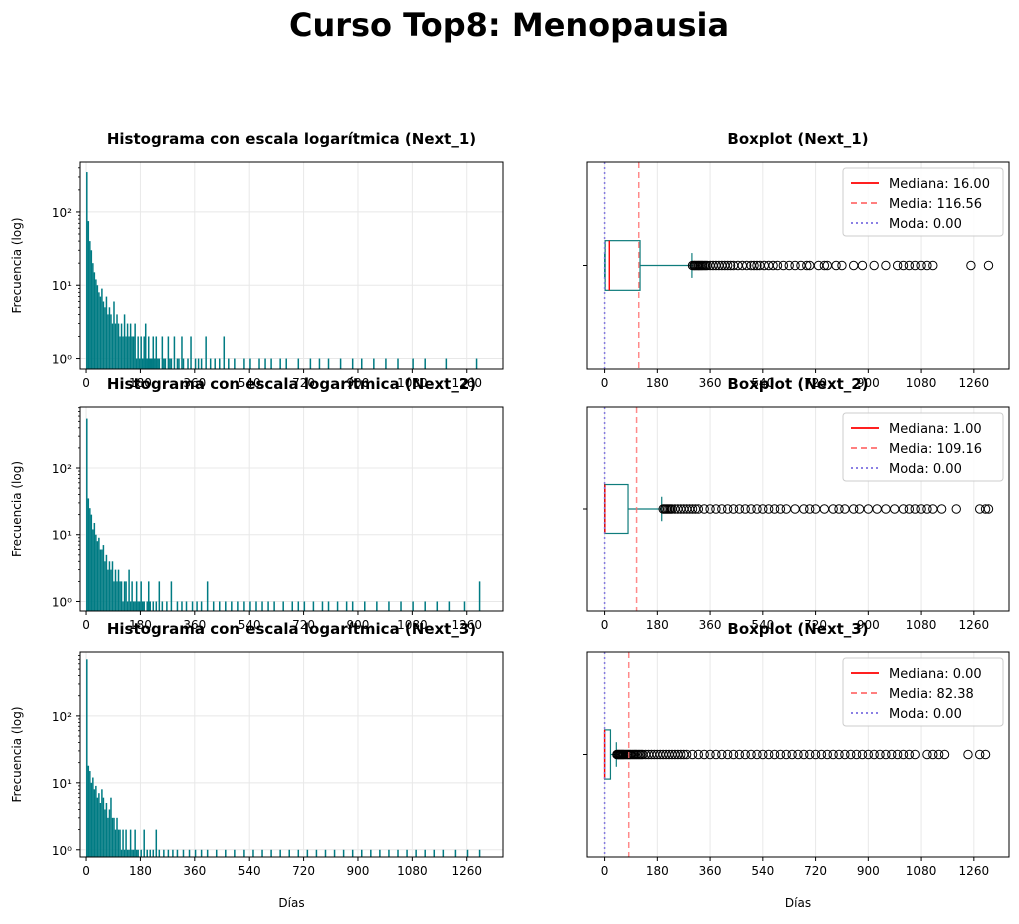 Image resolution: width=1019 pixels, height=924 pixels. I want to click on legend-frame, so click(923, 692).